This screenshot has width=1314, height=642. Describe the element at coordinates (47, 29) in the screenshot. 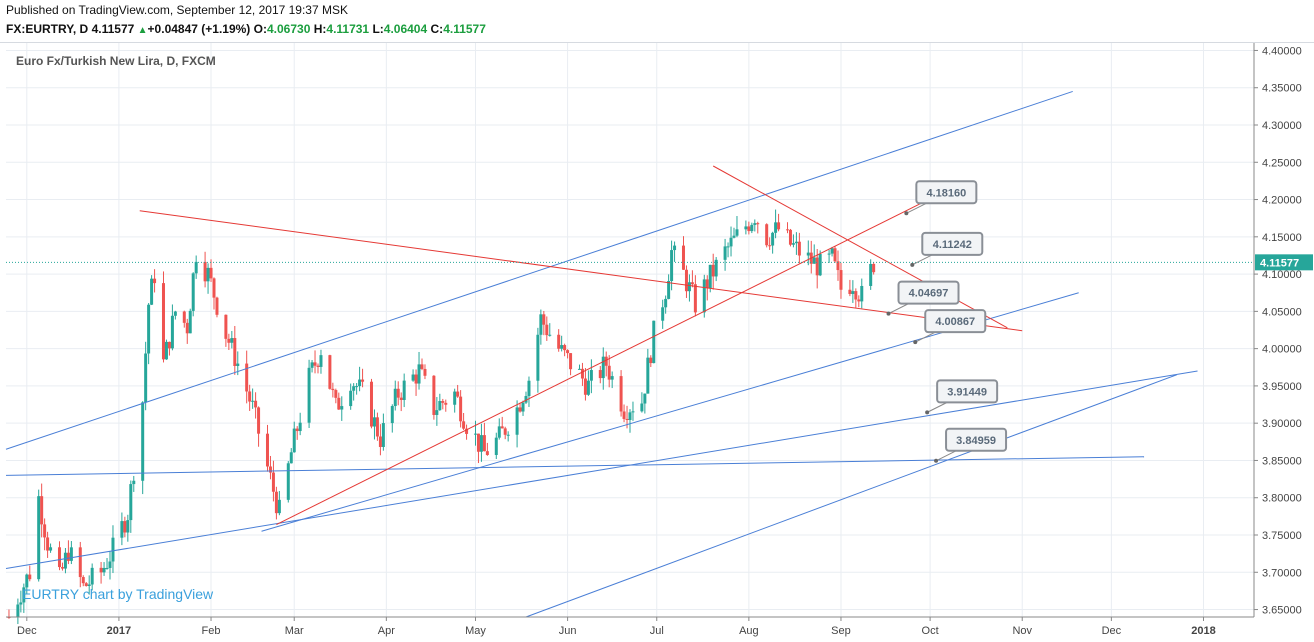

I see `symbol-label: FX:EURTRY, D` at that location.